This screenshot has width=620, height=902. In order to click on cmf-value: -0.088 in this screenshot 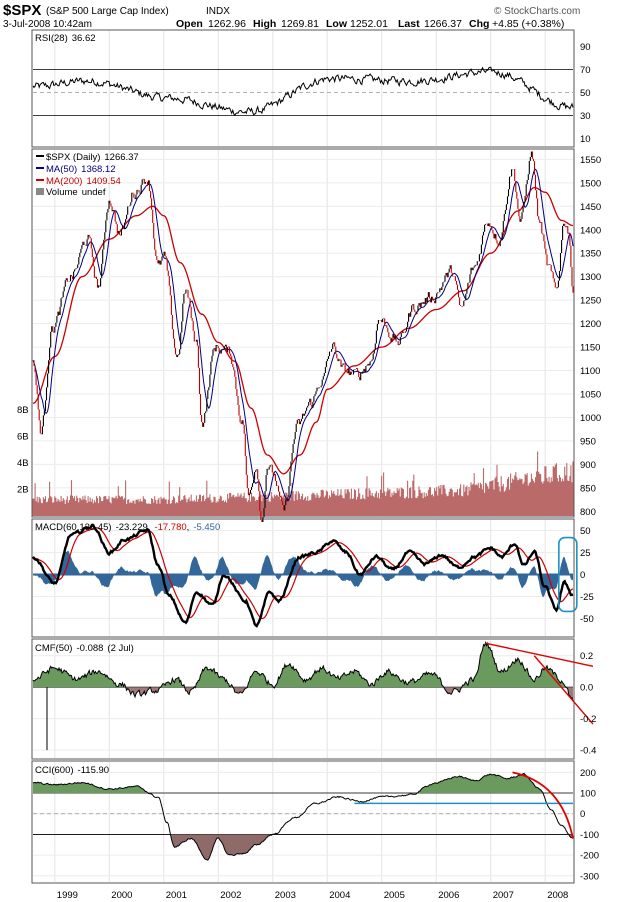, I will do `click(89, 648)`.